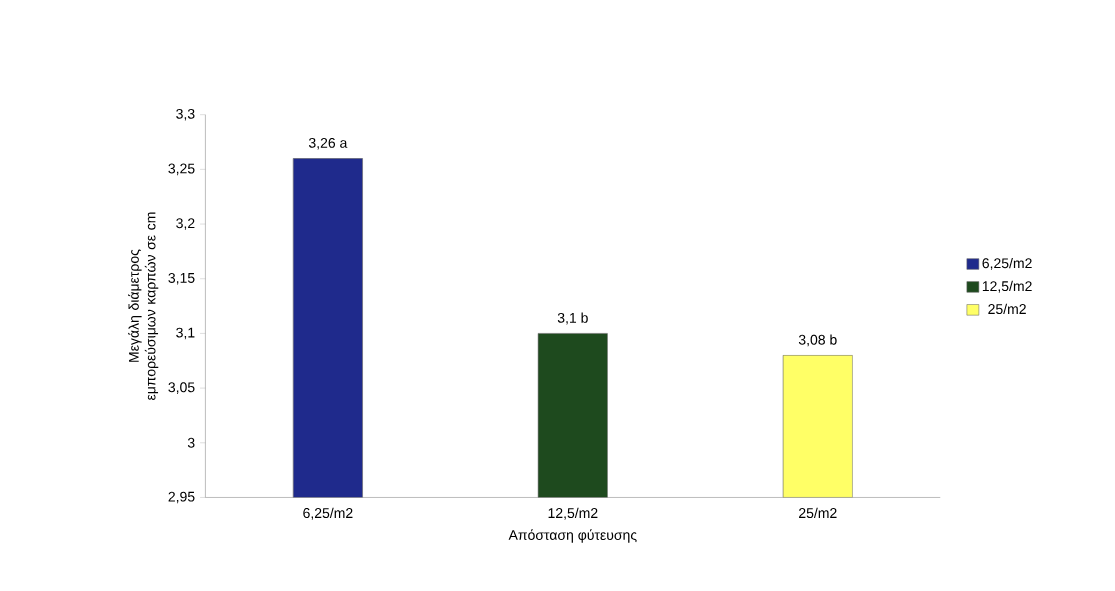  What do you see at coordinates (1007, 263) in the screenshot?
I see `legend-label: 6,25/m2` at bounding box center [1007, 263].